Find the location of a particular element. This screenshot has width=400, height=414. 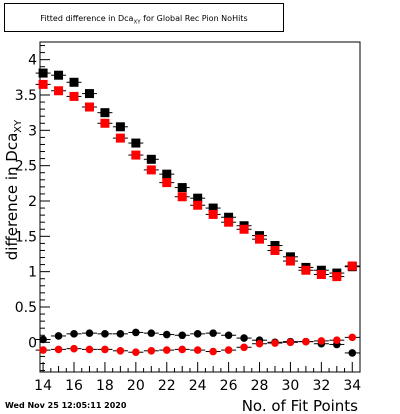

timestamp: Wed Nov 25 12:05:11 2020 is located at coordinates (66, 405).